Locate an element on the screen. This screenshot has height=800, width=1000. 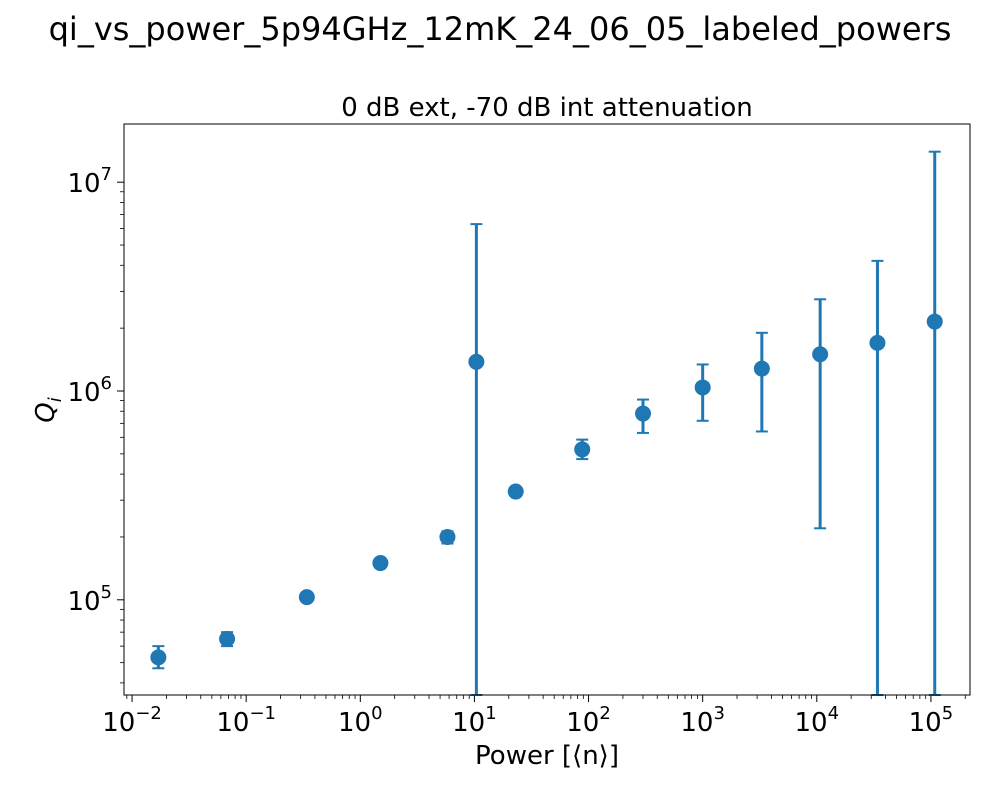
x-tick-exp: 3 is located at coordinates (718, 713).